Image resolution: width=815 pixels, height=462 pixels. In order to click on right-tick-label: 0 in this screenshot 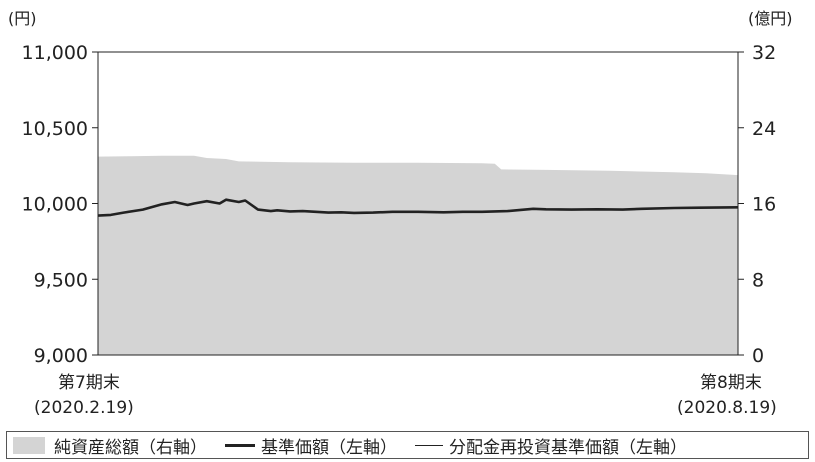, I will do `click(758, 356)`.